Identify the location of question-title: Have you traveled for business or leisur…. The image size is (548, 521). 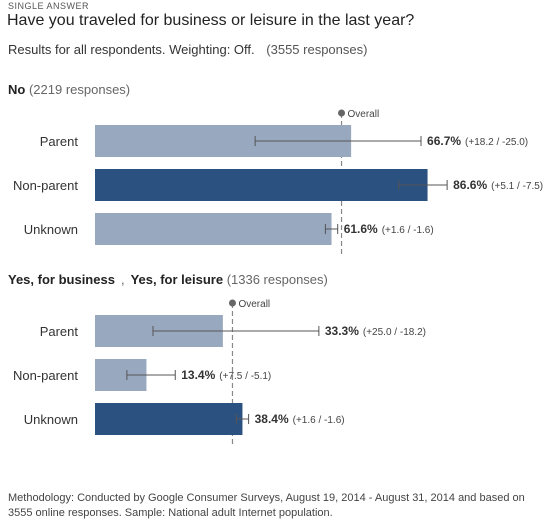
(211, 20).